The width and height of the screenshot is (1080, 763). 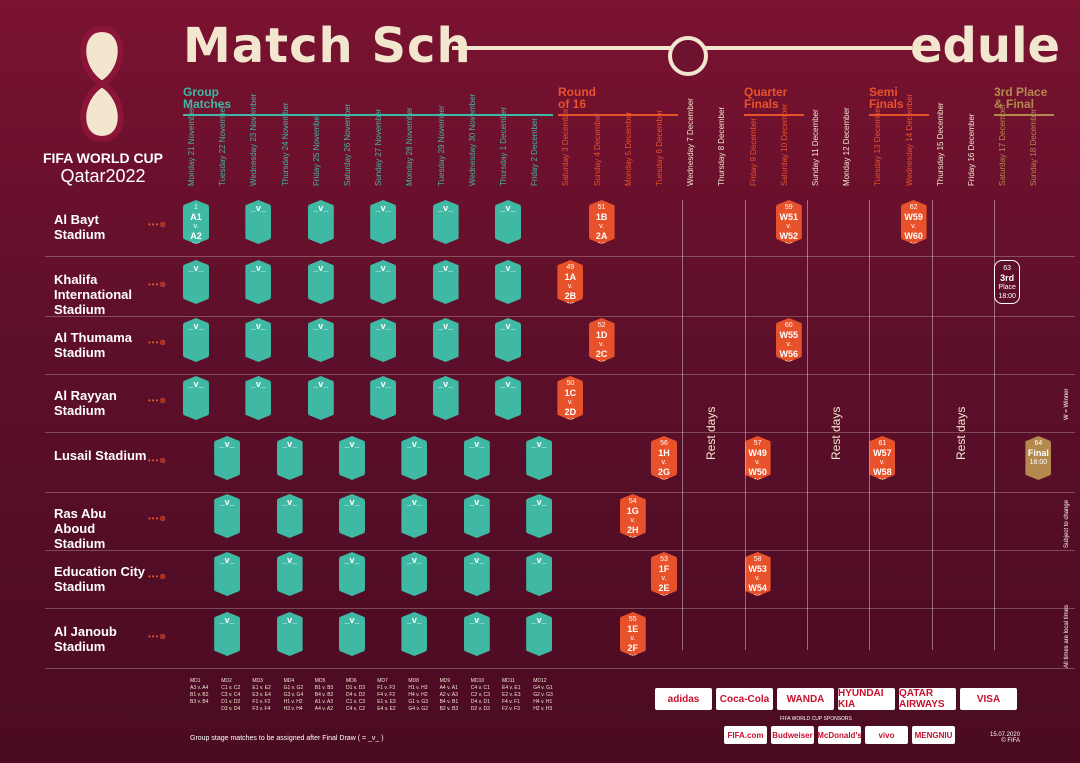 What do you see at coordinates (632, 634) in the screenshot?
I see `match-card: 55 1E v. 2F 18:00` at bounding box center [632, 634].